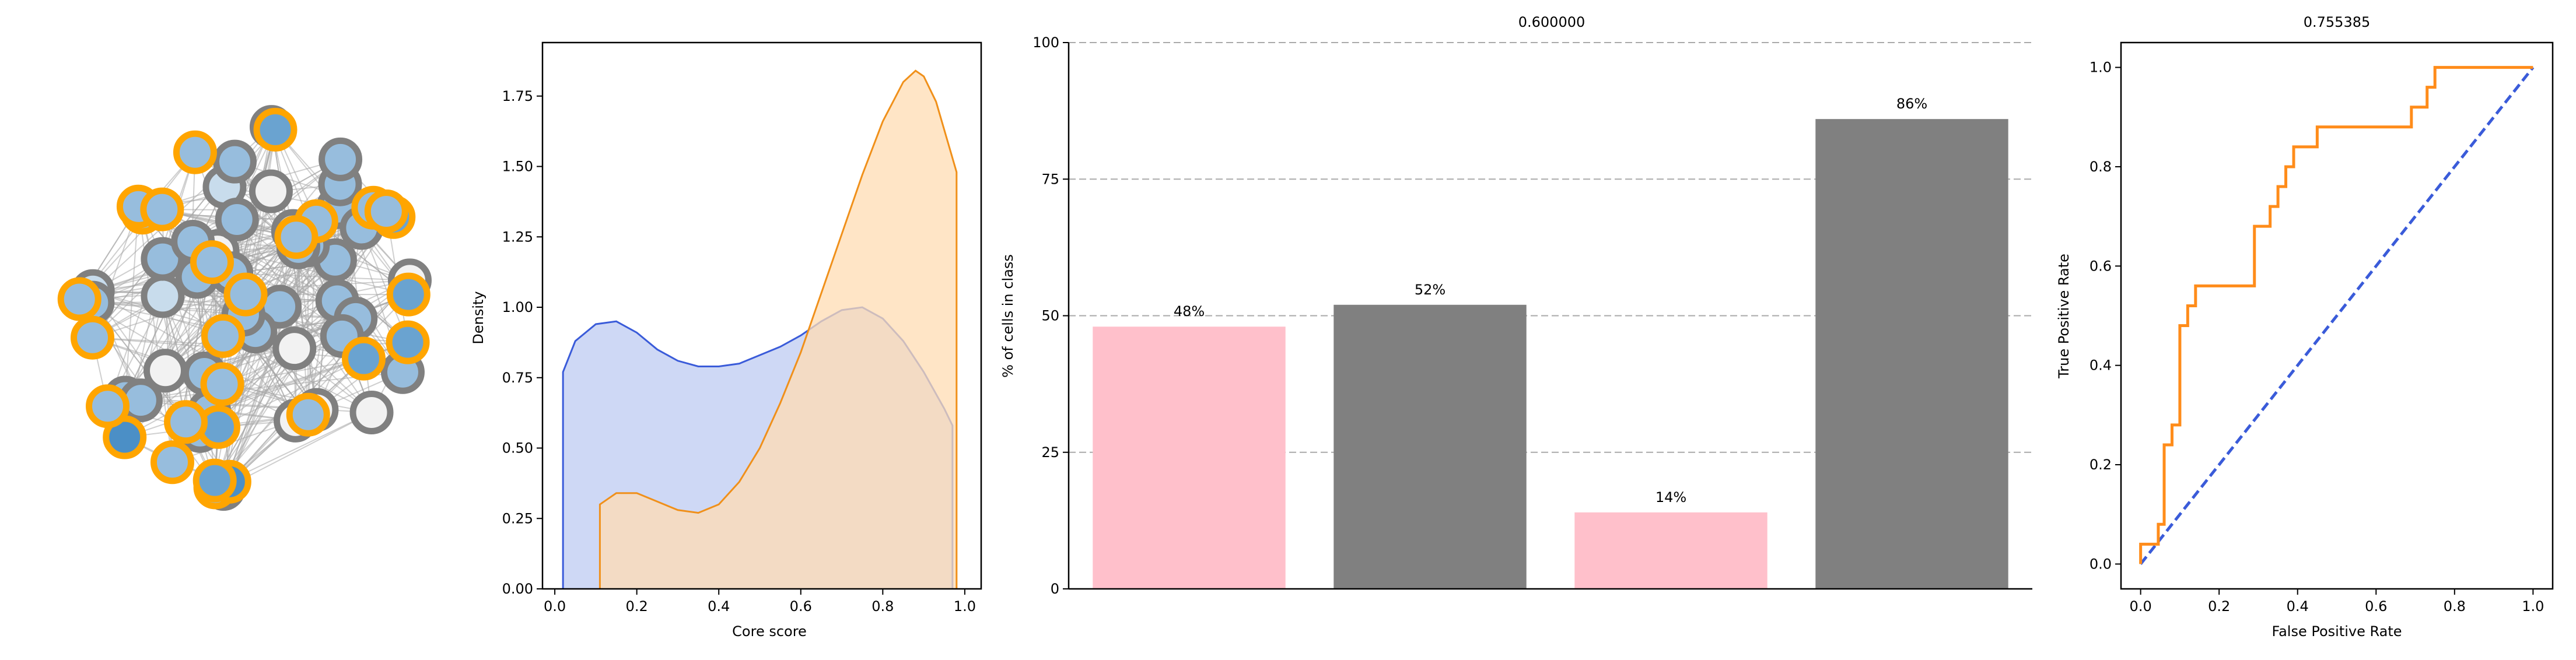  What do you see at coordinates (517, 378) in the screenshot?
I see `y-tick-label: 0.75` at bounding box center [517, 378].